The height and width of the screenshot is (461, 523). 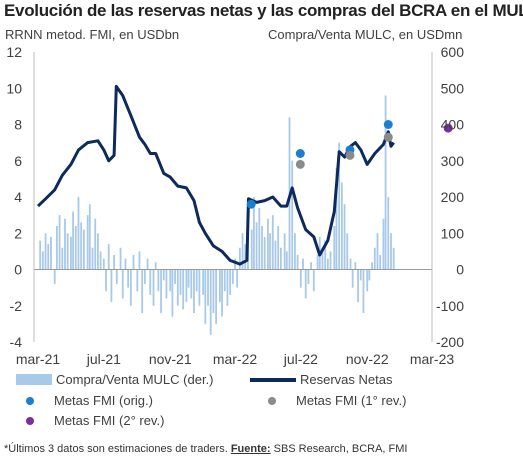 What do you see at coordinates (349, 164) in the screenshot?
I see `imf-target-points` at bounding box center [349, 164].